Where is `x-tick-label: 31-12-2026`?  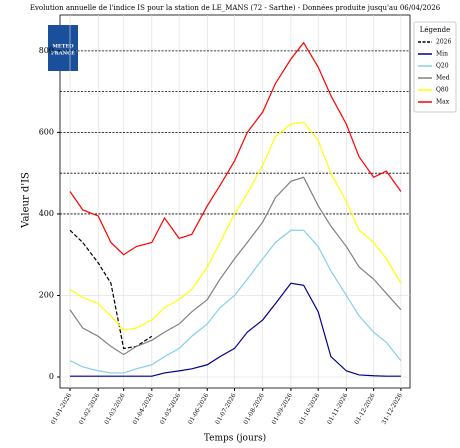 x-tick-label: 31-12-2026 is located at coordinates (392, 409).